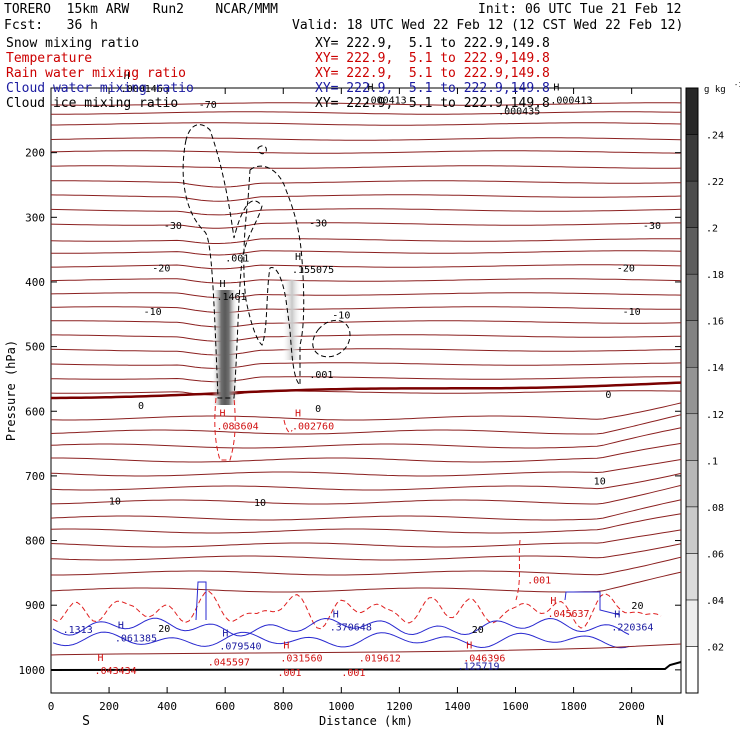 Image resolution: width=740 pixels, height=740 pixels. What do you see at coordinates (240, 646) in the screenshot?
I see `cloud_water-maximum-label: .079540` at bounding box center [240, 646].